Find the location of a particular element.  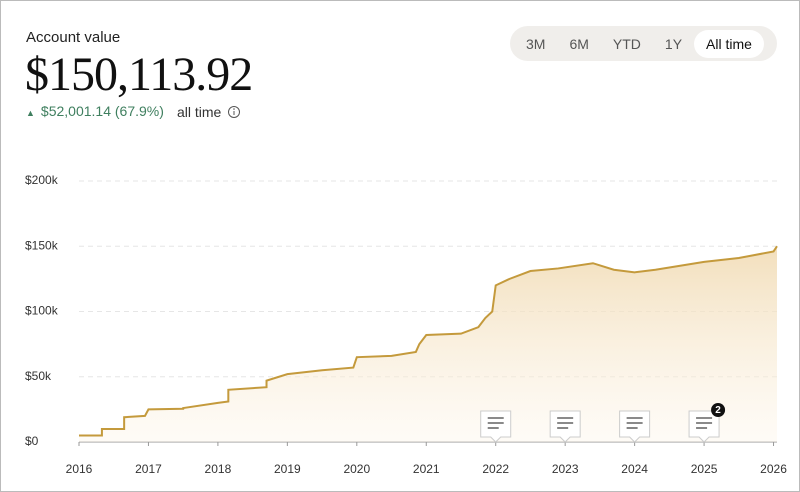

x-tick-label: 2026 is located at coordinates (773, 469).